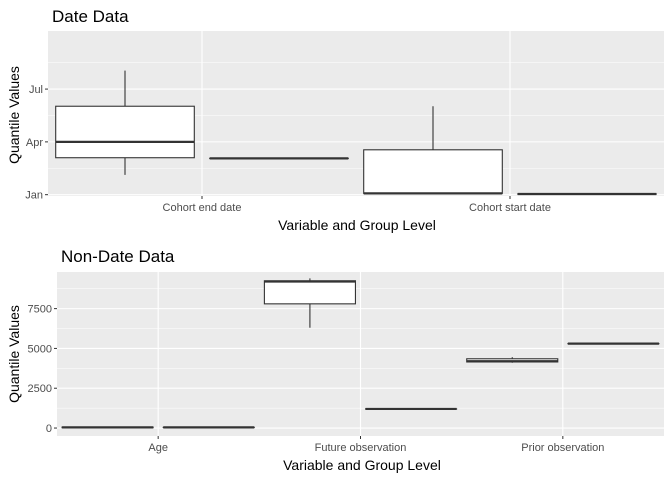 The width and height of the screenshot is (672, 480). What do you see at coordinates (40, 349) in the screenshot?
I see `y-tick-label: 5000` at bounding box center [40, 349].